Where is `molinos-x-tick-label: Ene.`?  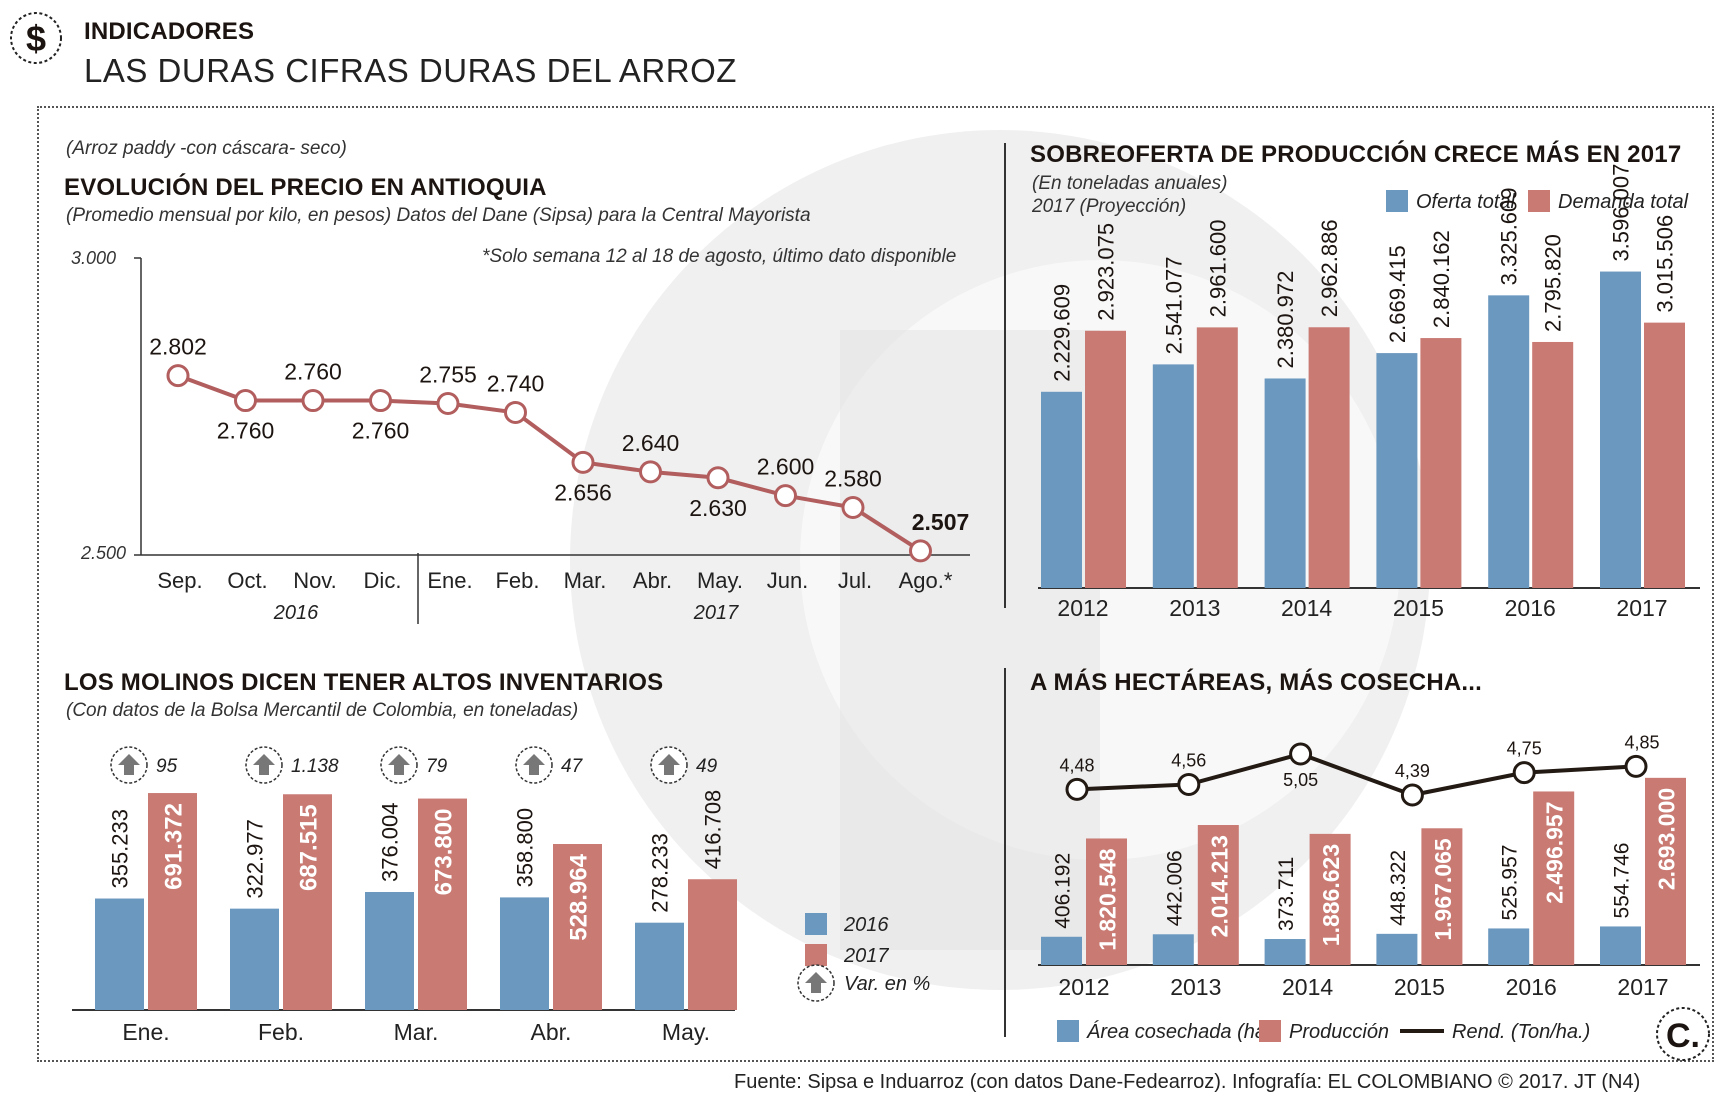 molinos-x-tick-label: Ene. is located at coordinates (145, 1032).